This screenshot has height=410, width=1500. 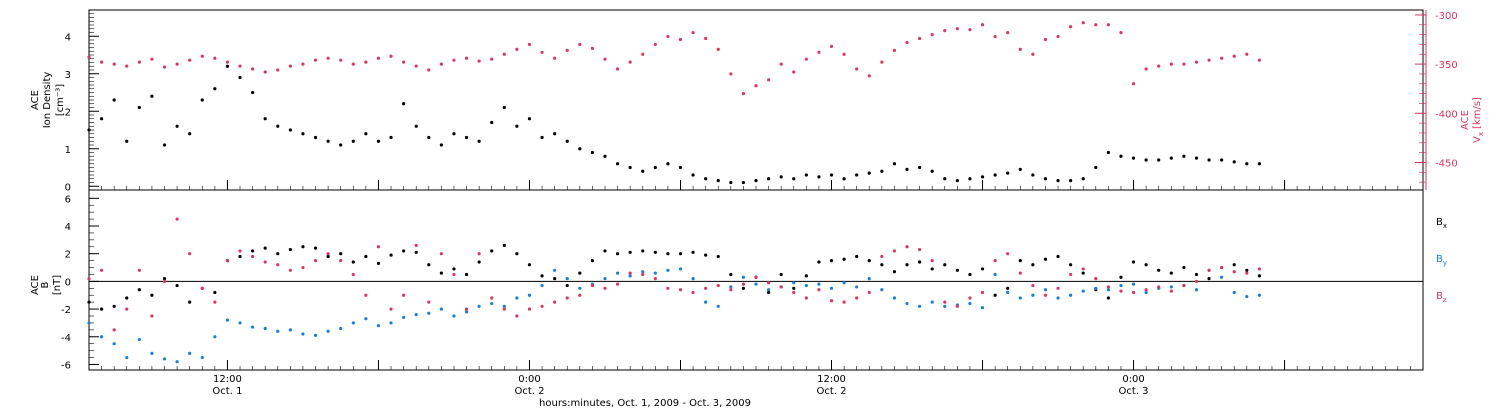 I want to click on legend-bx: Bx, so click(x=1441, y=223).